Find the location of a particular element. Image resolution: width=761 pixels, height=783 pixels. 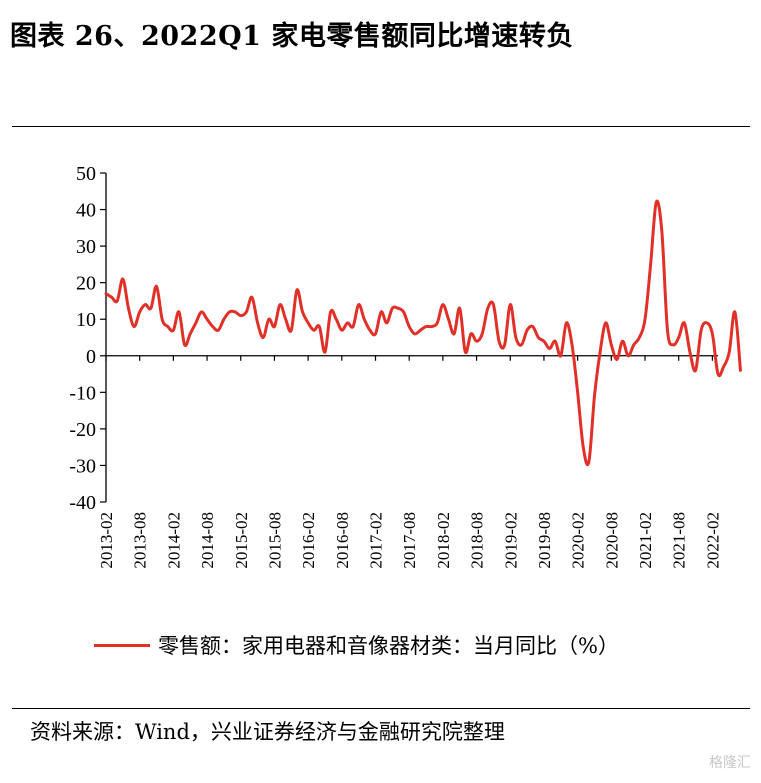

x-tick-label: 2021-08 is located at coordinates (679, 540).